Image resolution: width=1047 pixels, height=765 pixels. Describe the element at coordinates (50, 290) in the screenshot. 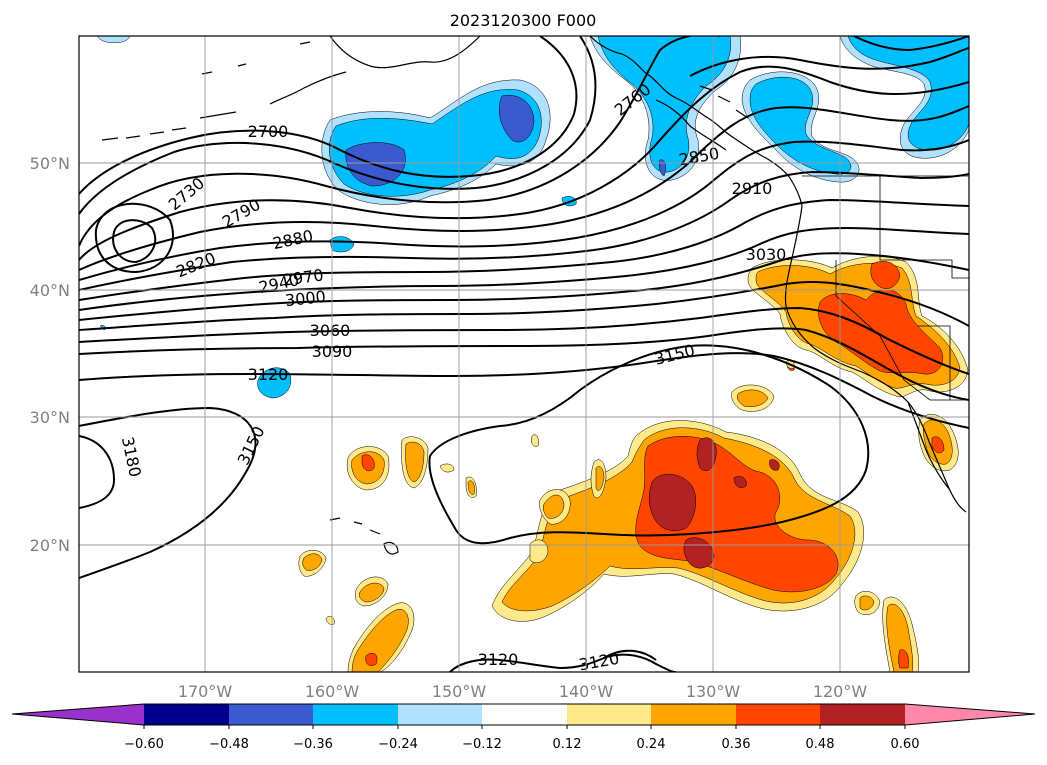

I see `lat-label-40n: 40°N` at that location.